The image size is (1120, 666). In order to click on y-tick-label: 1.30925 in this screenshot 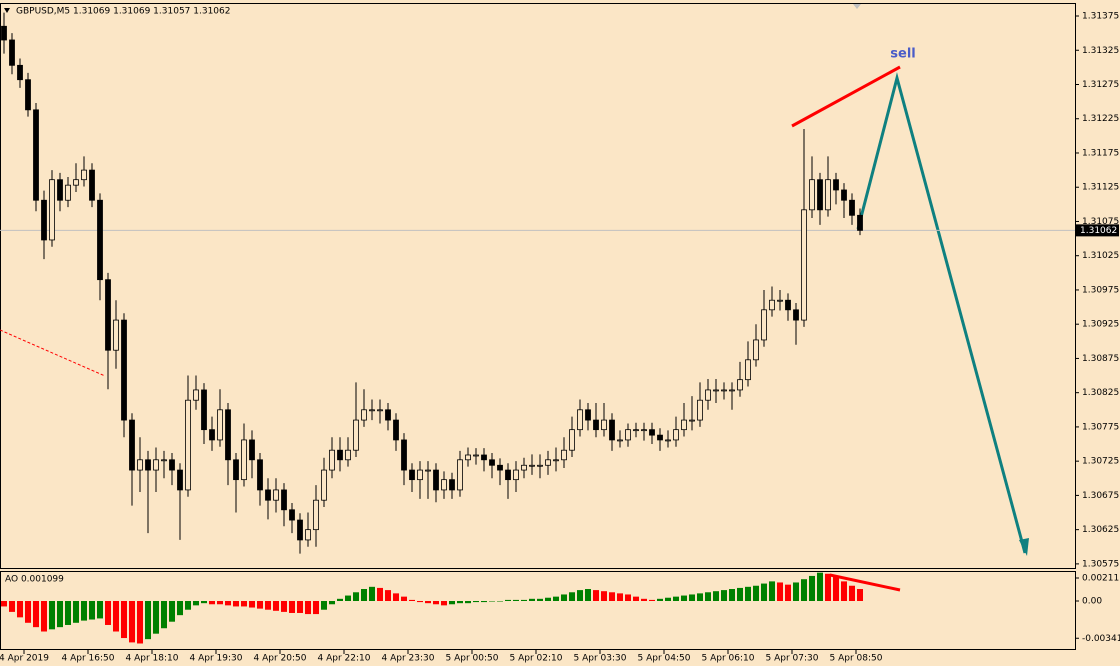, I will do `click(1100, 325)`.